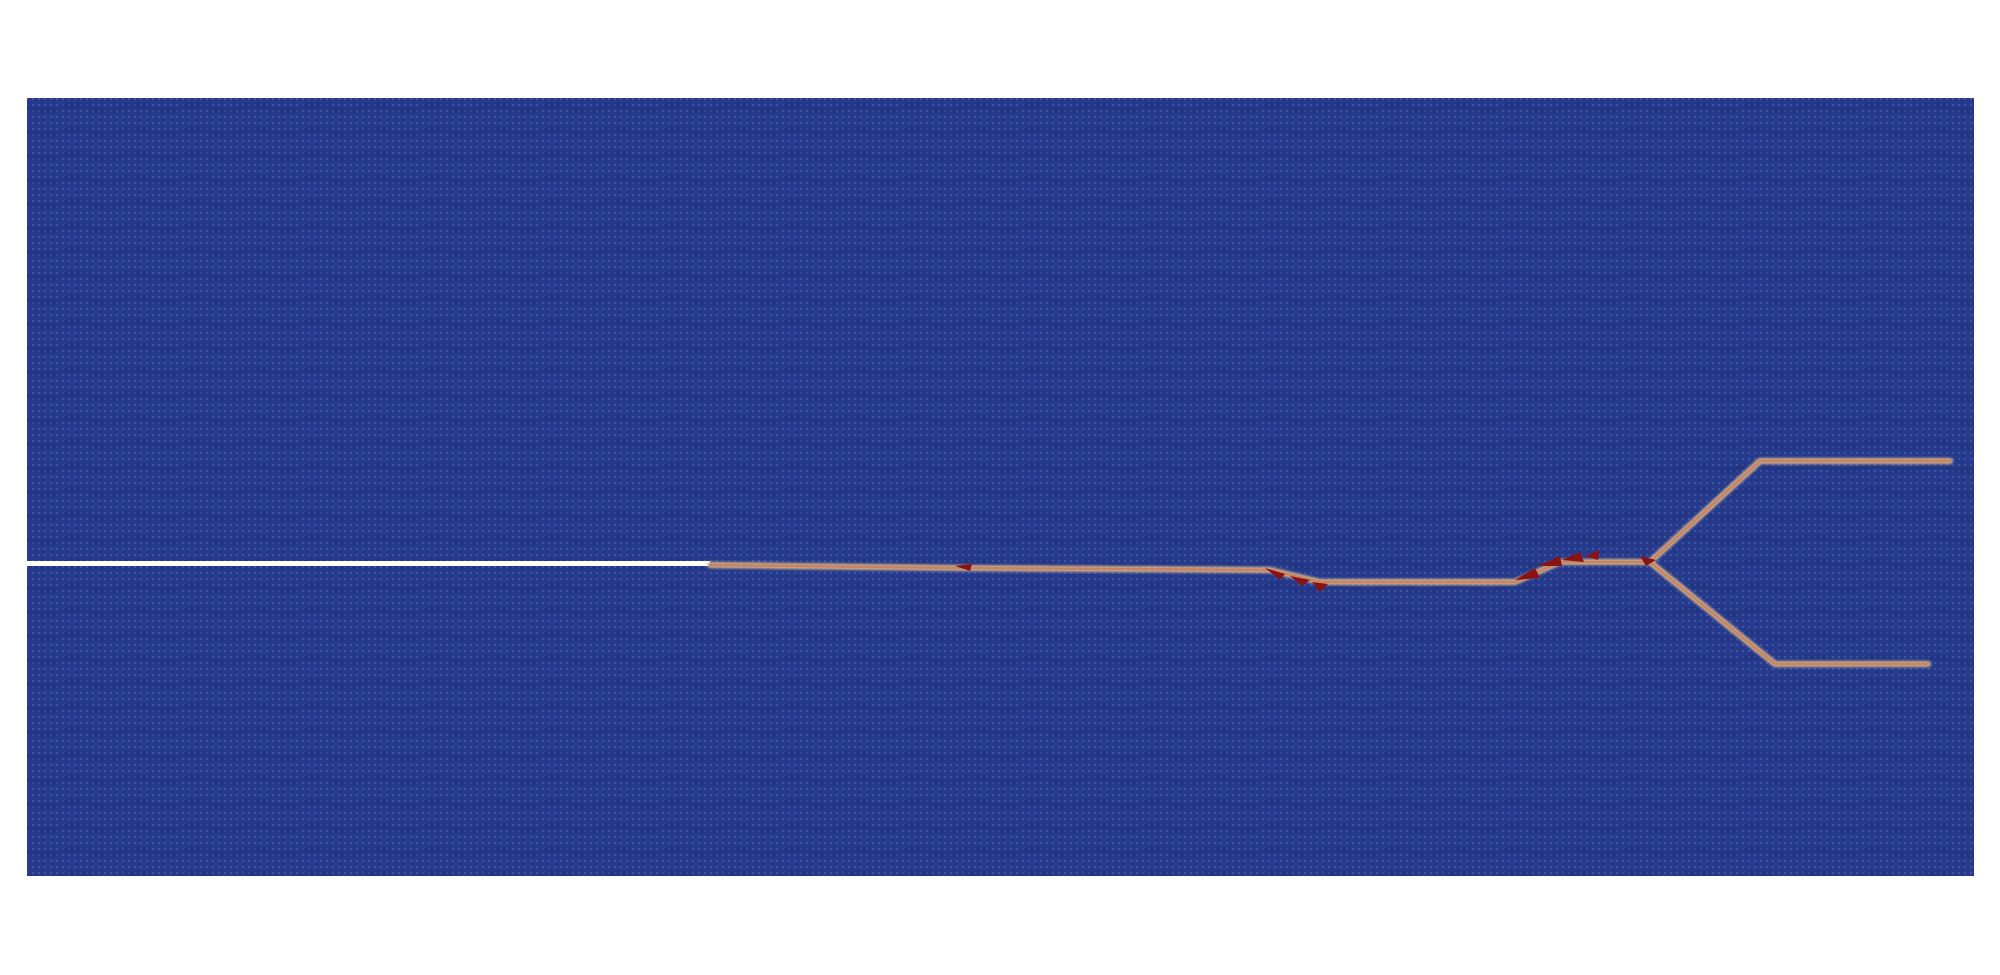 The width and height of the screenshot is (2000, 975). I want to click on damage-spots, so click(1305, 571).